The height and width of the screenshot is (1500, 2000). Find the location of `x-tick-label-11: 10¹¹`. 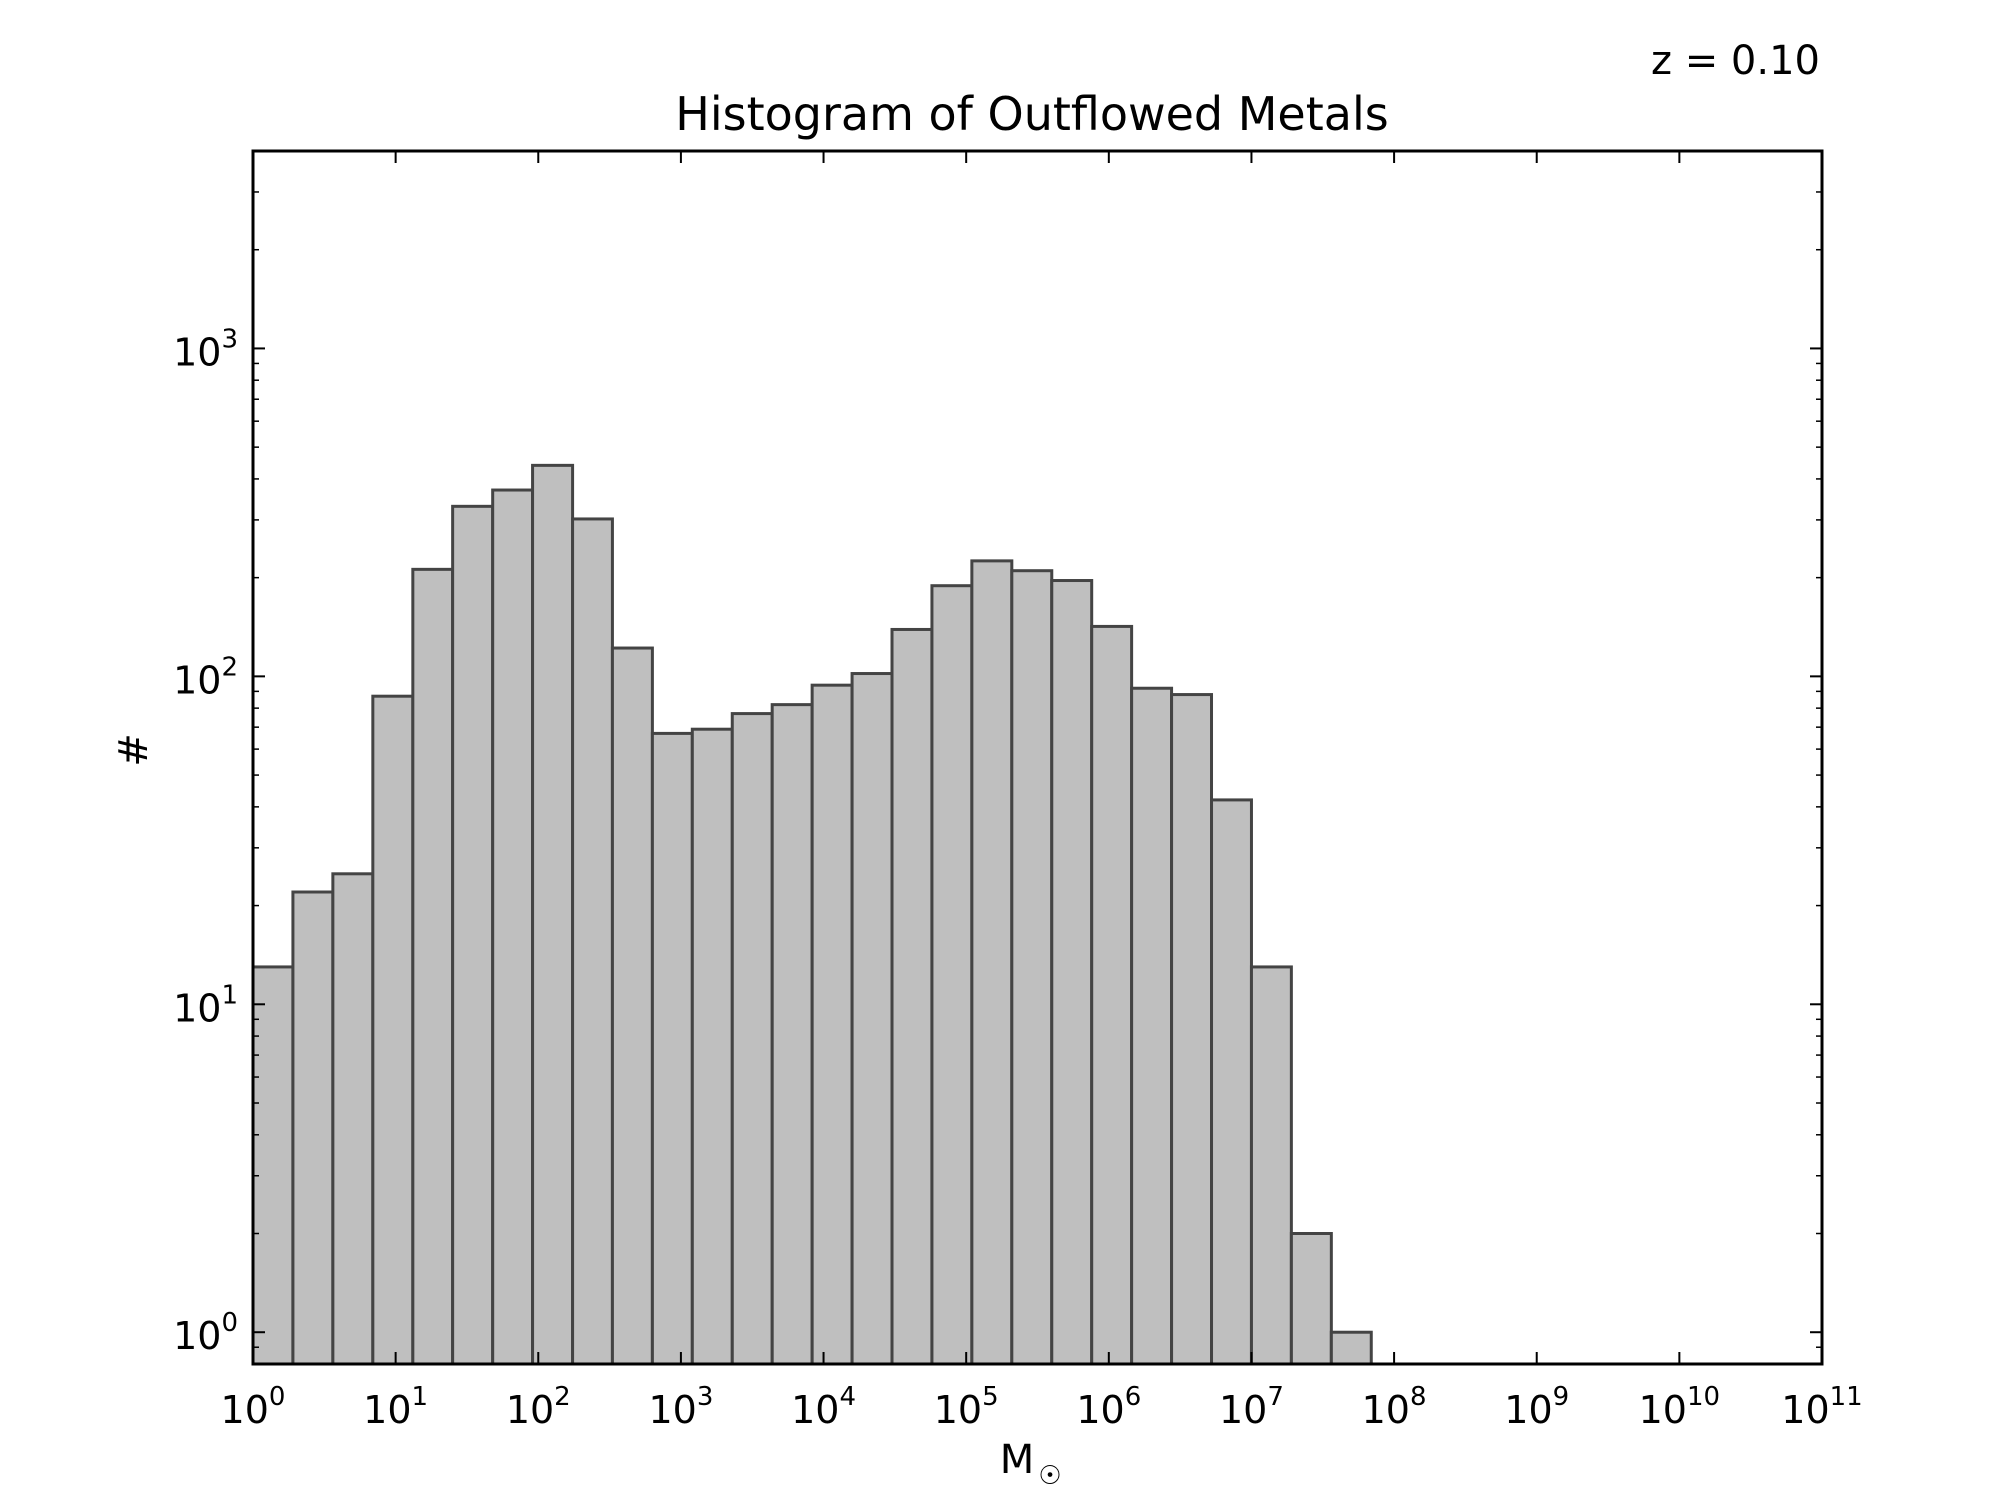

x-tick-label-11: 10¹¹ is located at coordinates (1821, 1407).